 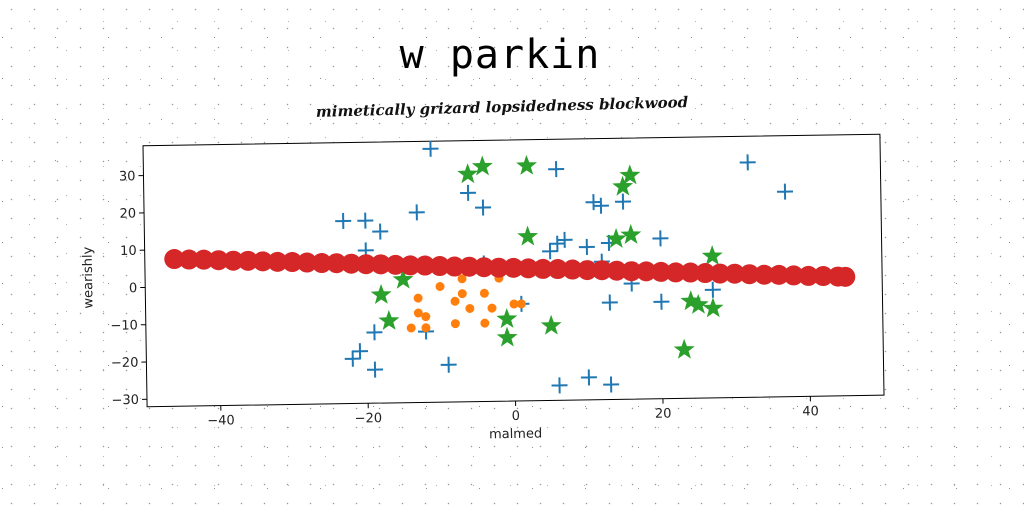 What do you see at coordinates (127, 214) in the screenshot?
I see `y-tick-label: 20` at bounding box center [127, 214].